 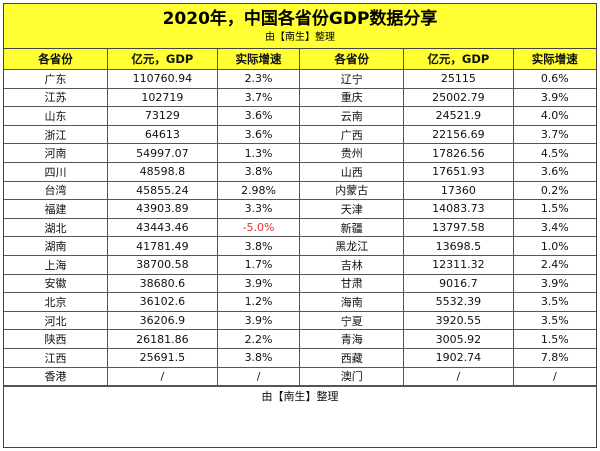 What do you see at coordinates (56, 227) in the screenshot?
I see `cell-province-left: 湖北` at bounding box center [56, 227].